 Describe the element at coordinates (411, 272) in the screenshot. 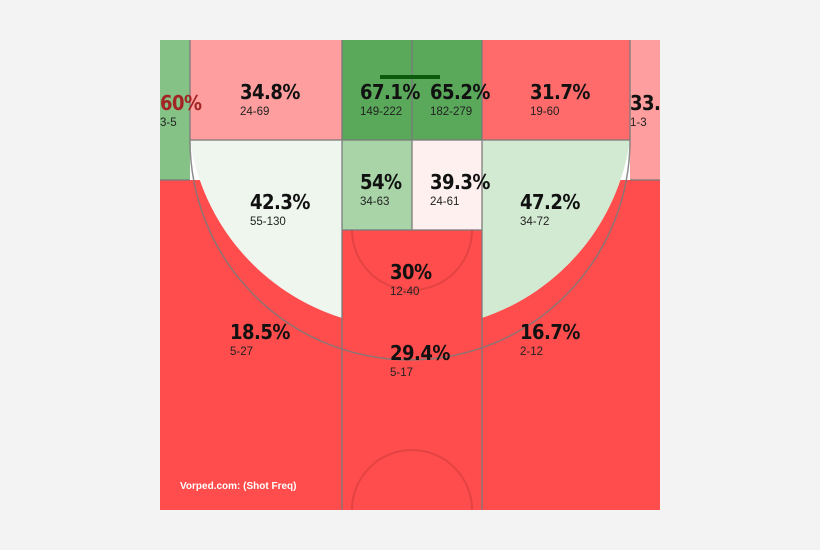

I see `pct-top-key-2: 30%` at that location.